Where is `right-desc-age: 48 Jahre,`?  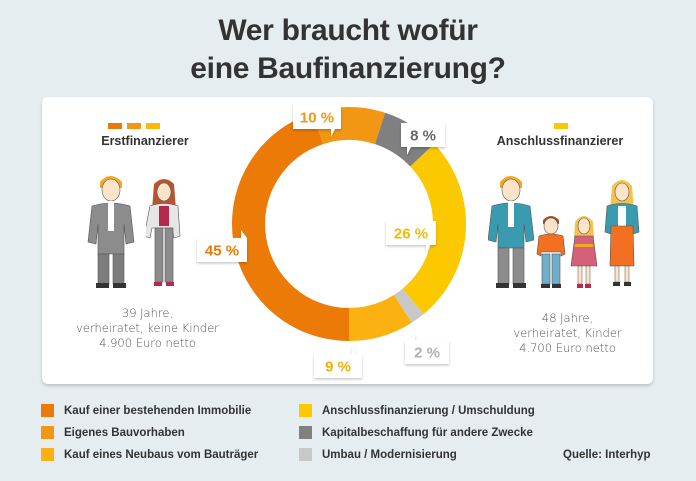 right-desc-age: 48 Jahre, is located at coordinates (567, 318).